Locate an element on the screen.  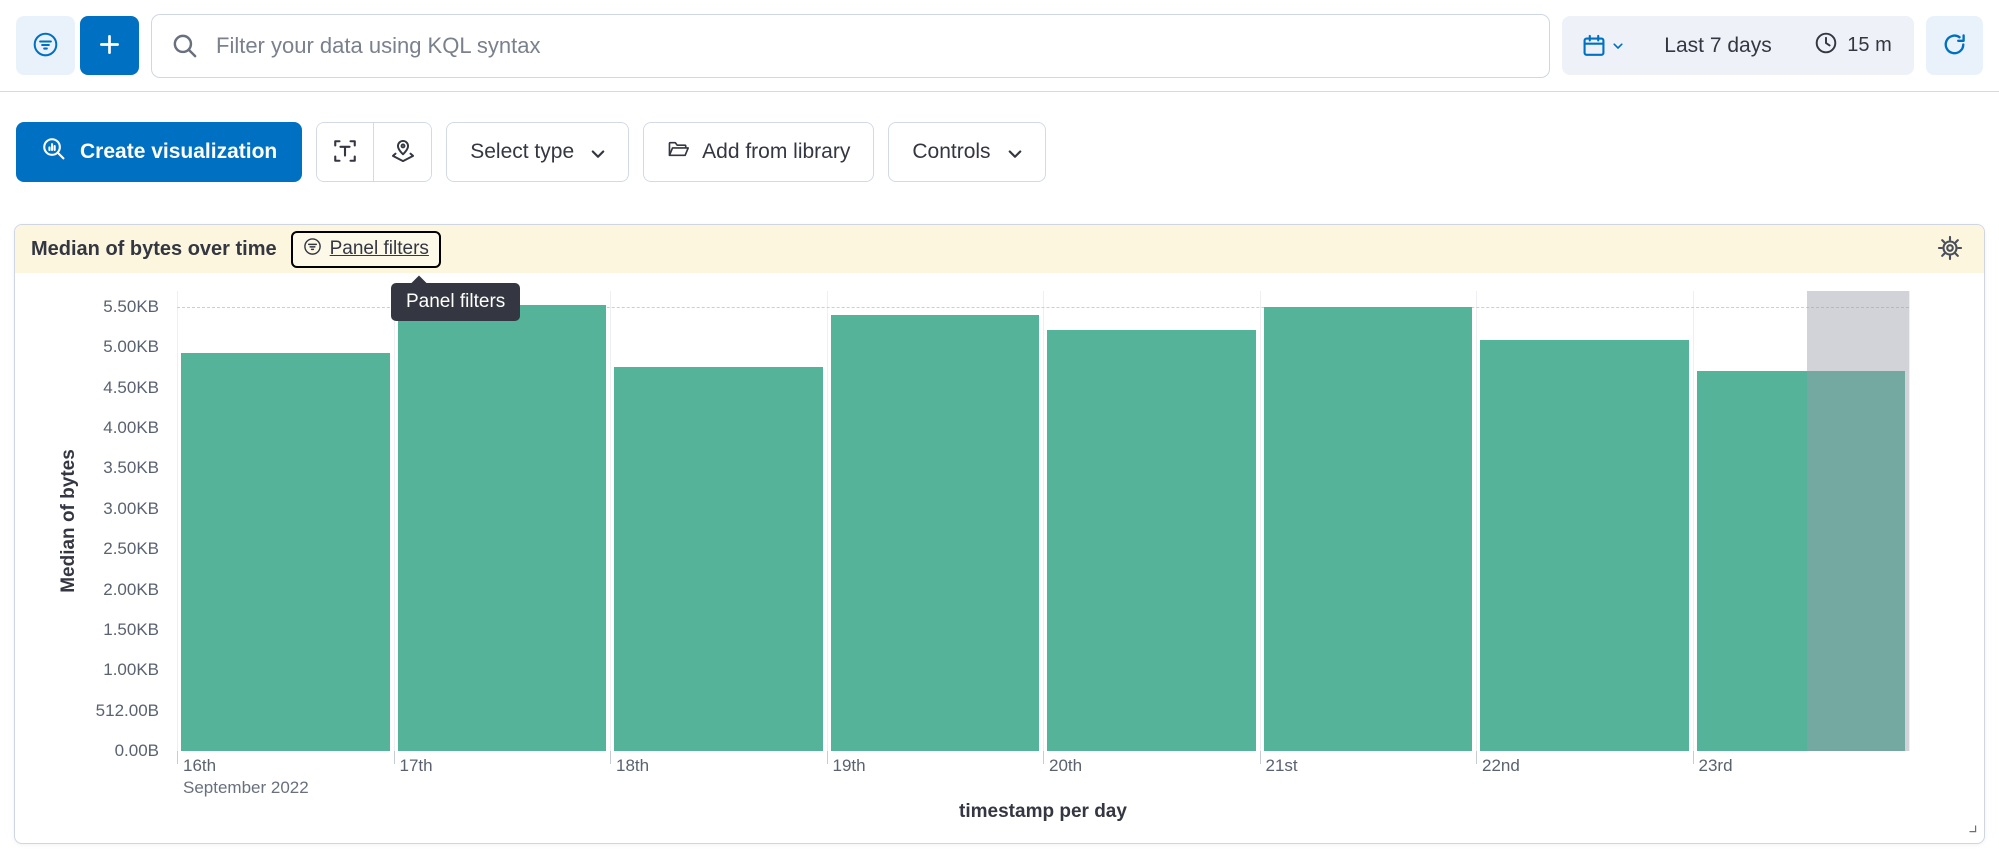
add-filter-button is located at coordinates (109, 45).